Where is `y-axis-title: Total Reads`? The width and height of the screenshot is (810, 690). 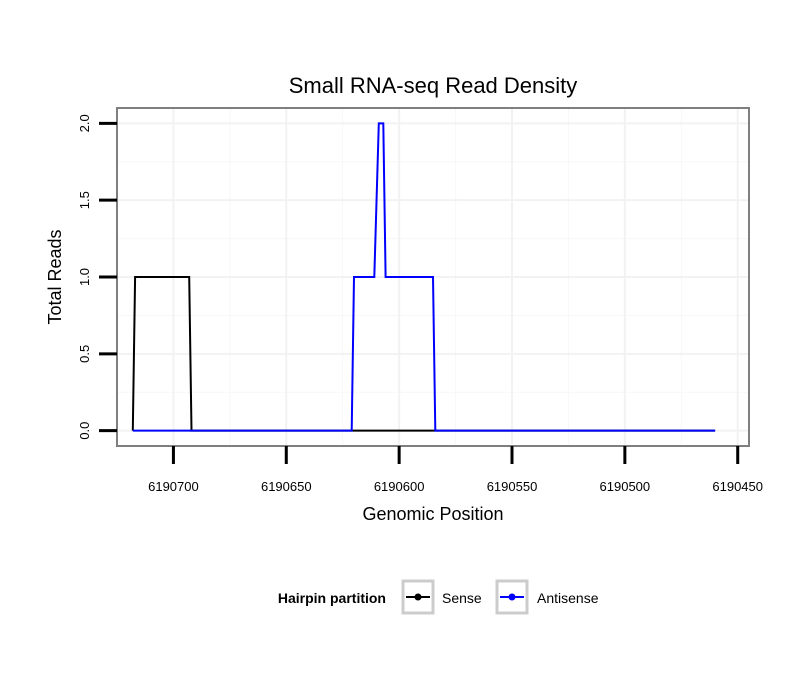 y-axis-title: Total Reads is located at coordinates (55, 276).